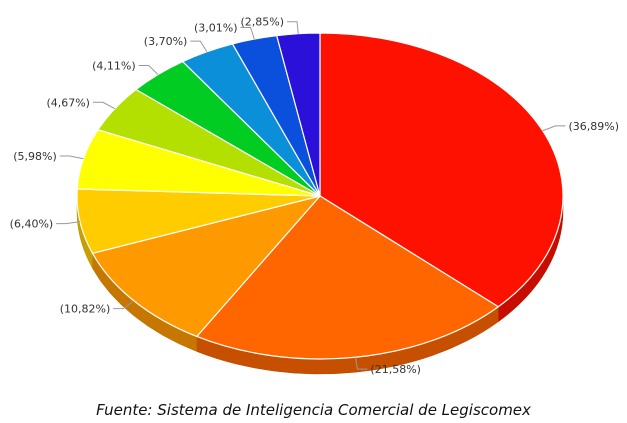  What do you see at coordinates (166, 41) in the screenshot?
I see `slice-label-8: (3,70%)` at bounding box center [166, 41].